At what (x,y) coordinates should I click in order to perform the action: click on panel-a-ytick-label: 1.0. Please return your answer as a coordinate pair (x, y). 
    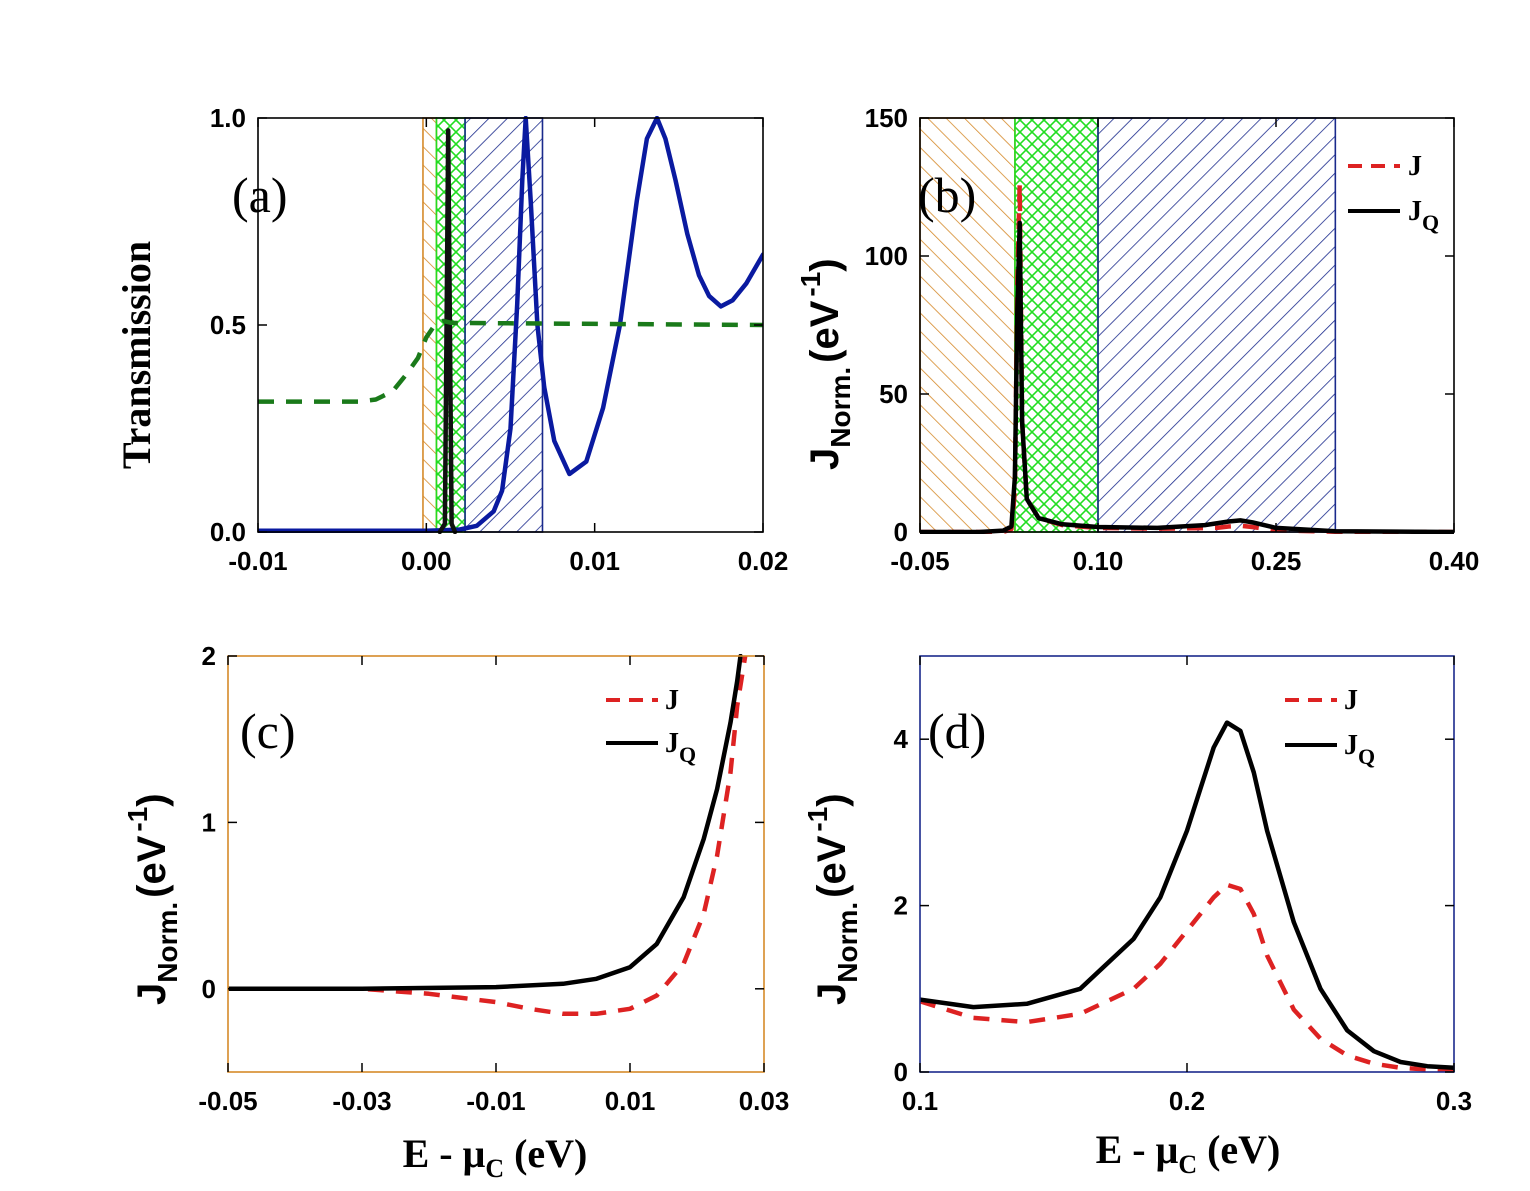
    Looking at the image, I should click on (228, 118).